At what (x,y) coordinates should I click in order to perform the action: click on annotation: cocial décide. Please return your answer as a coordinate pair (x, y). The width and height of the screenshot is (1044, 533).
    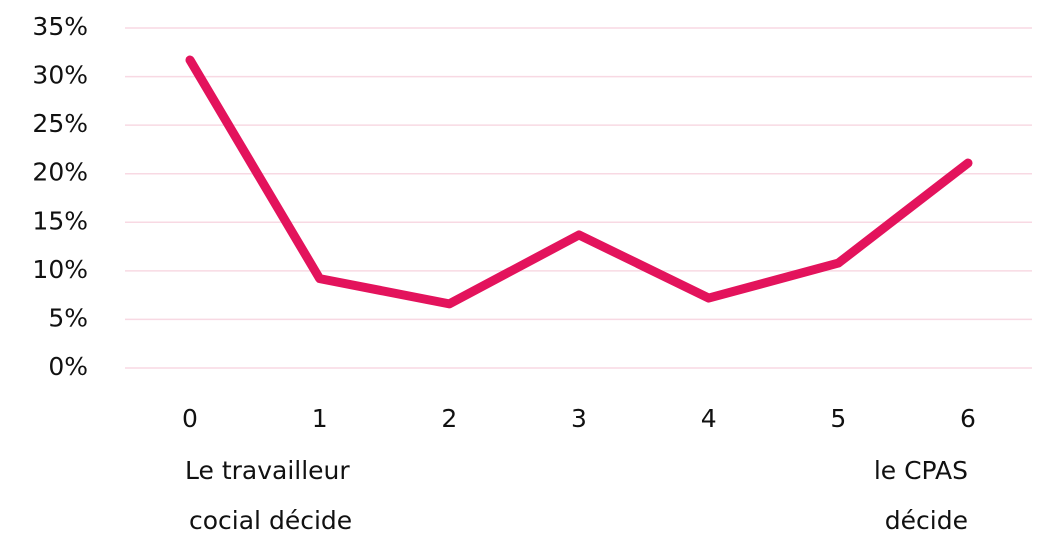
    Looking at the image, I should click on (270, 519).